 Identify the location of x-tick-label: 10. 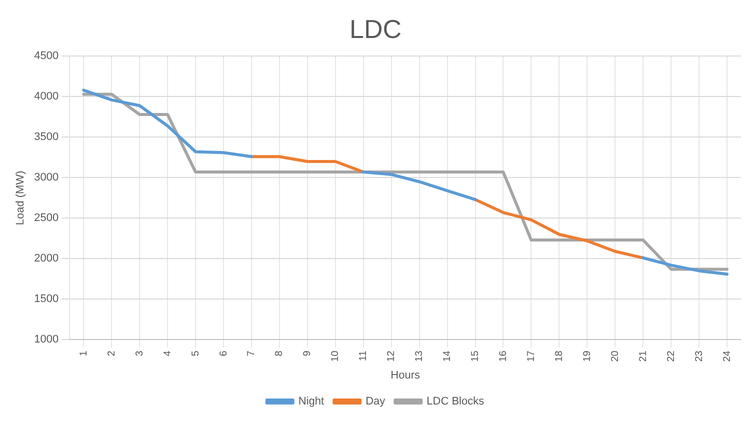
(336, 356).